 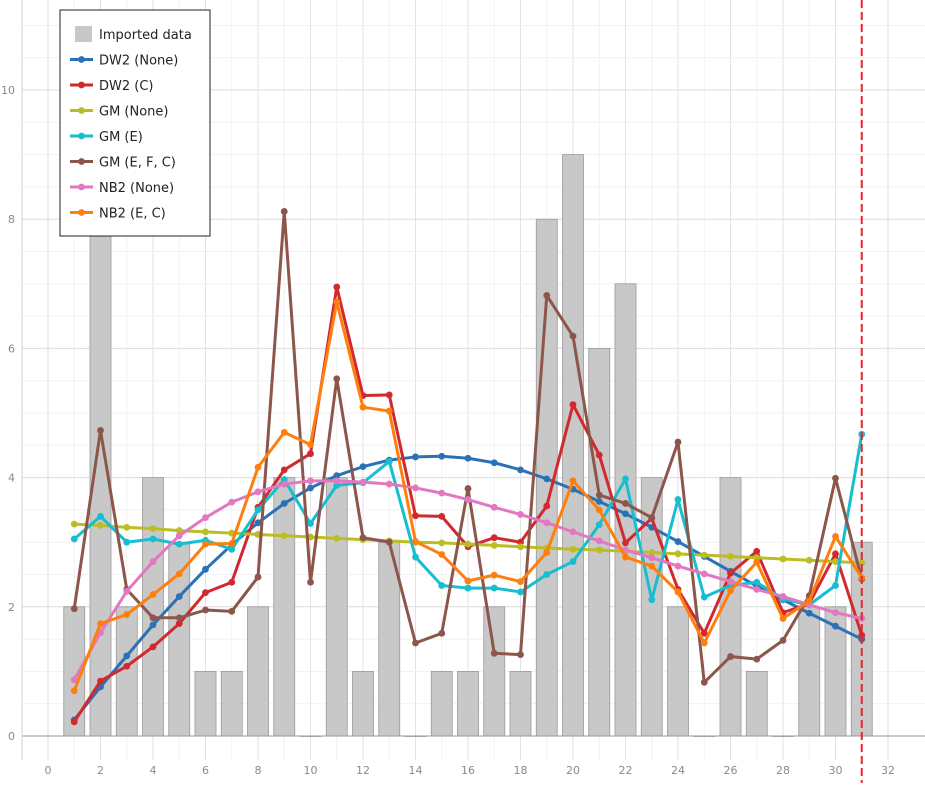 What do you see at coordinates (416, 770) in the screenshot?
I see `x-tick-label: 14` at bounding box center [416, 770].